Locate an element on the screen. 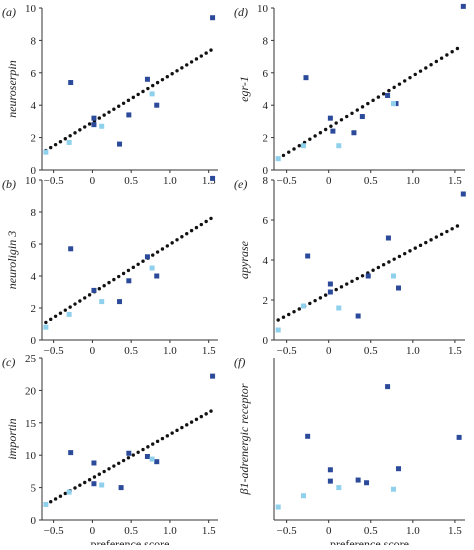  y-axis-label: neuroserpin is located at coordinates (12, 89).